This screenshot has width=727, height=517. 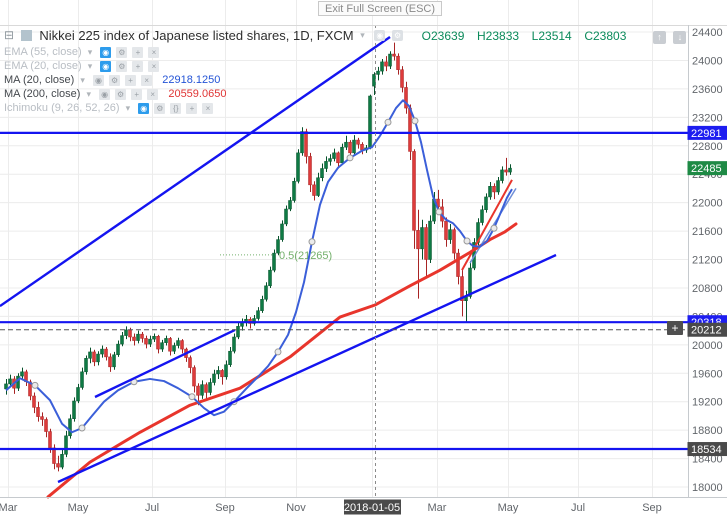 I want to click on indicator-label: EMA (20, close), so click(x=43, y=66).